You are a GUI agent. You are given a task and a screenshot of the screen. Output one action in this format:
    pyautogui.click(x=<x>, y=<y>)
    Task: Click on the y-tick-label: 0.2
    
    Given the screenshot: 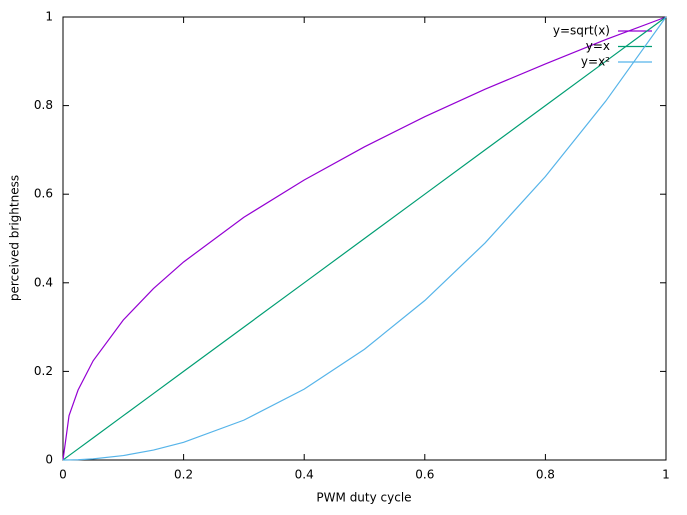 What is the action you would take?
    pyautogui.click(x=43, y=371)
    